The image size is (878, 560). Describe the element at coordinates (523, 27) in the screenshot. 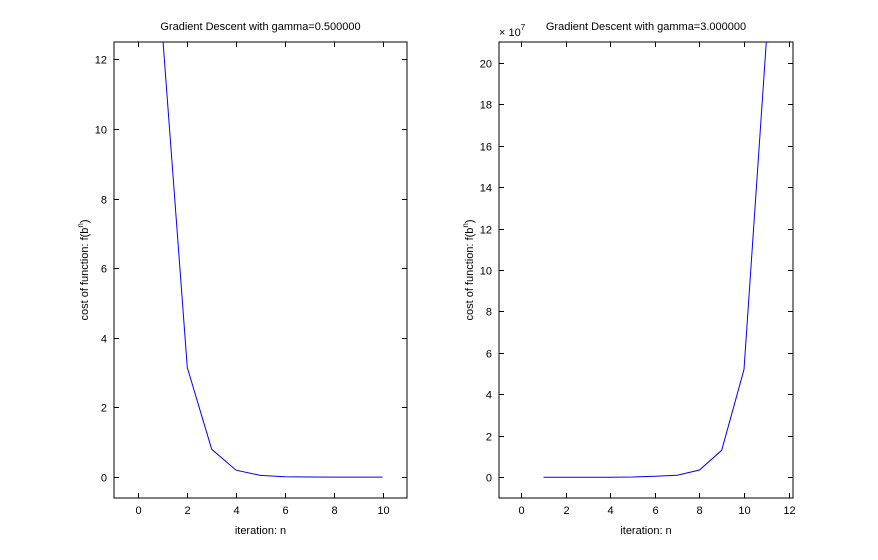

I see `y-exponent-power: 7` at that location.